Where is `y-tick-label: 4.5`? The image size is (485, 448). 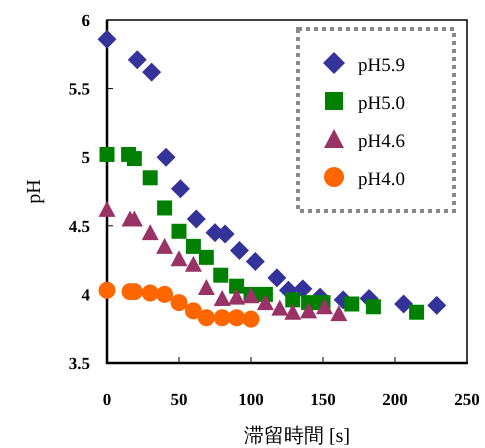
y-tick-label: 4.5 is located at coordinates (79, 226).